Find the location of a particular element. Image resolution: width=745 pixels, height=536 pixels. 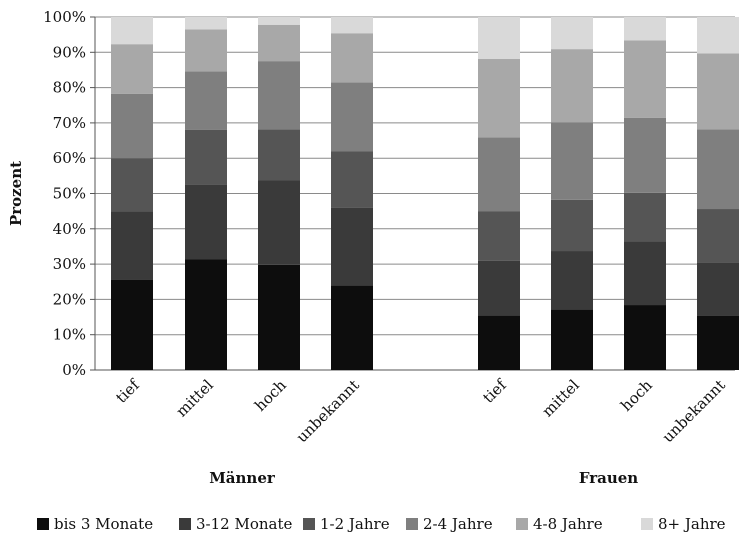

legend-label: 4-8 Jahre is located at coordinates (568, 524).